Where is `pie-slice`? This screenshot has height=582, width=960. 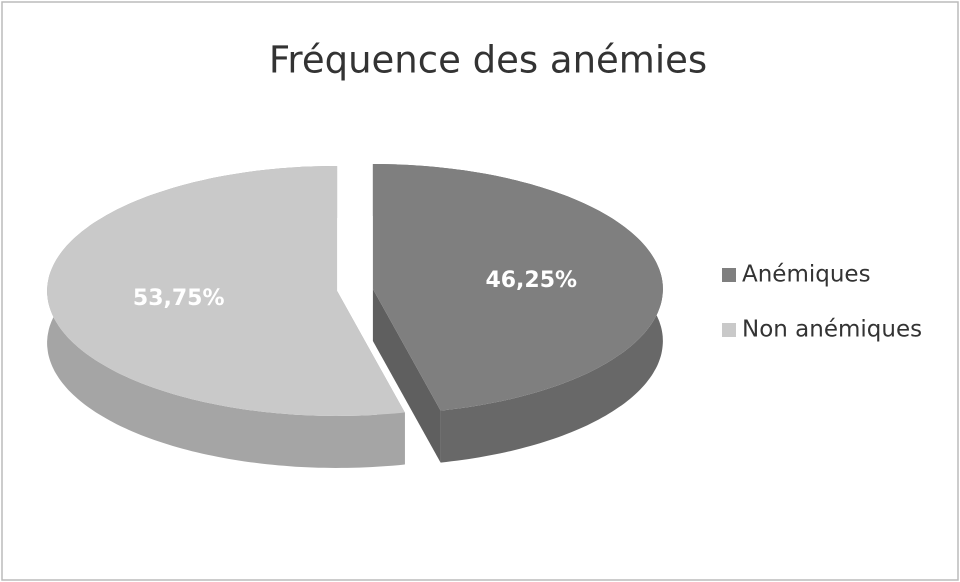
pie-slice is located at coordinates (517, 287).